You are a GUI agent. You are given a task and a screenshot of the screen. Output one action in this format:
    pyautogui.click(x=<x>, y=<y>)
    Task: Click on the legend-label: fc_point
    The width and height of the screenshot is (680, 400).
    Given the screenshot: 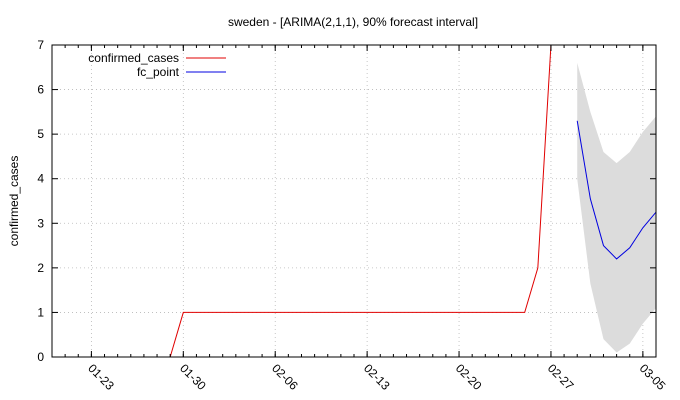 What is the action you would take?
    pyautogui.click(x=158, y=72)
    